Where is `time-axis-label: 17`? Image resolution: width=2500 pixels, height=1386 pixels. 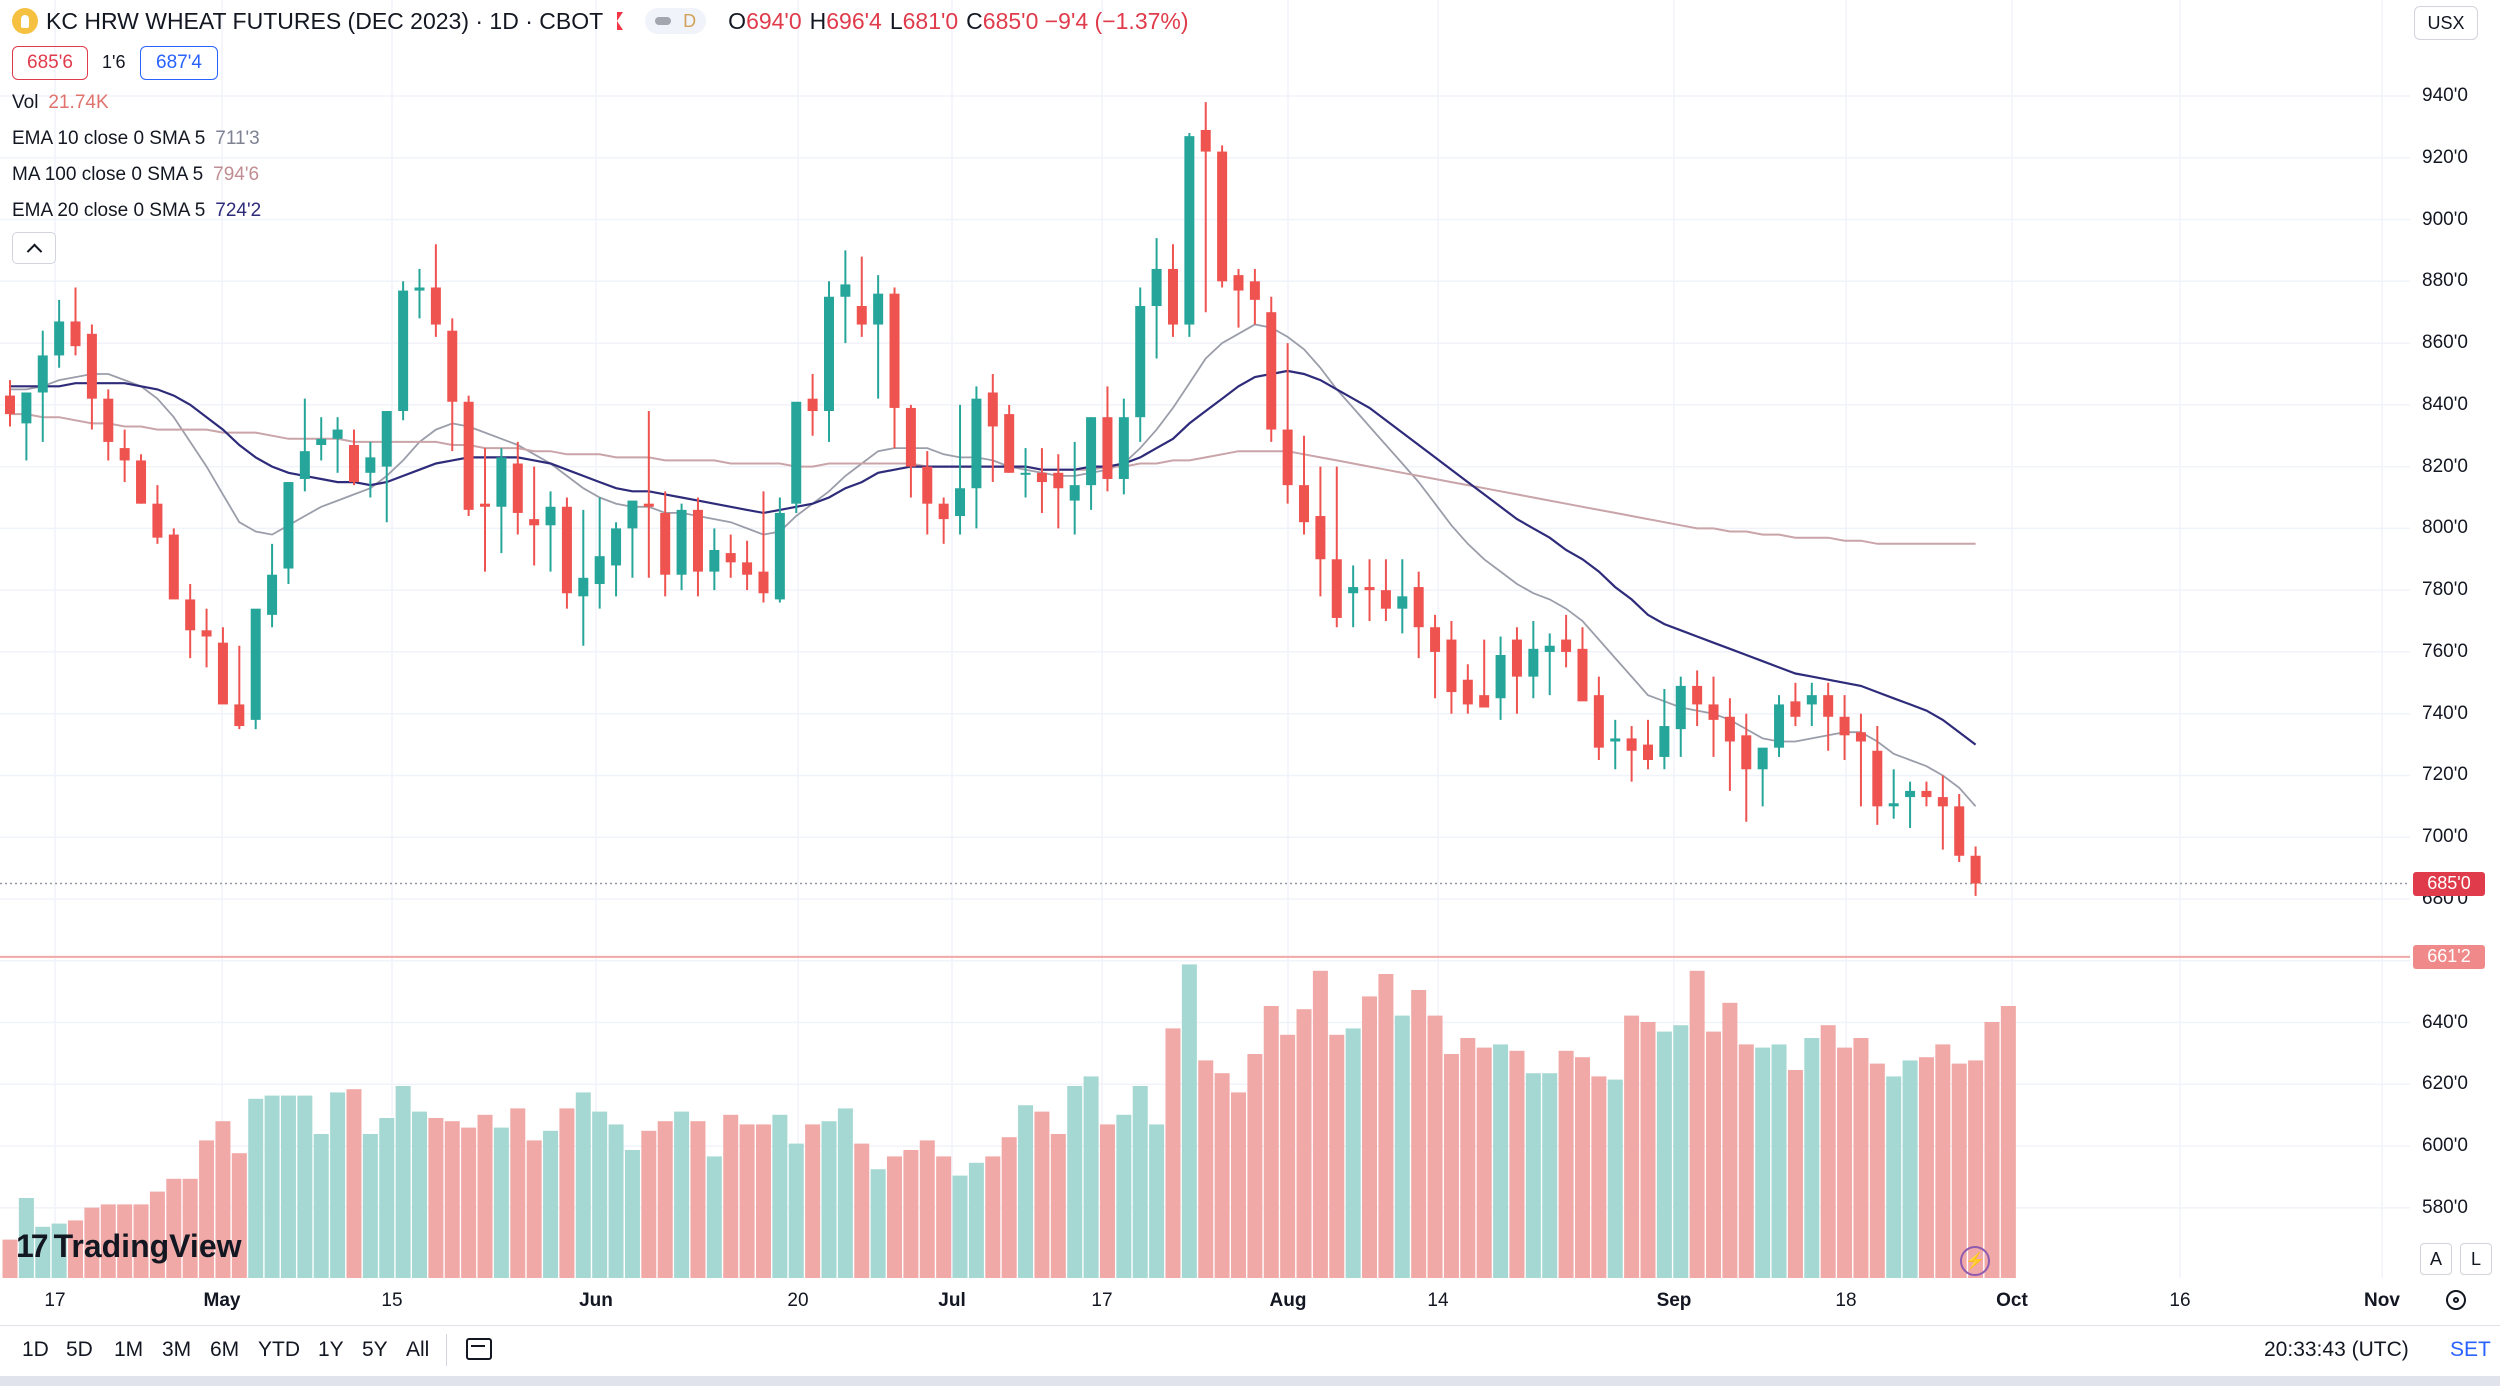 time-axis-label: 17 is located at coordinates (1102, 1300).